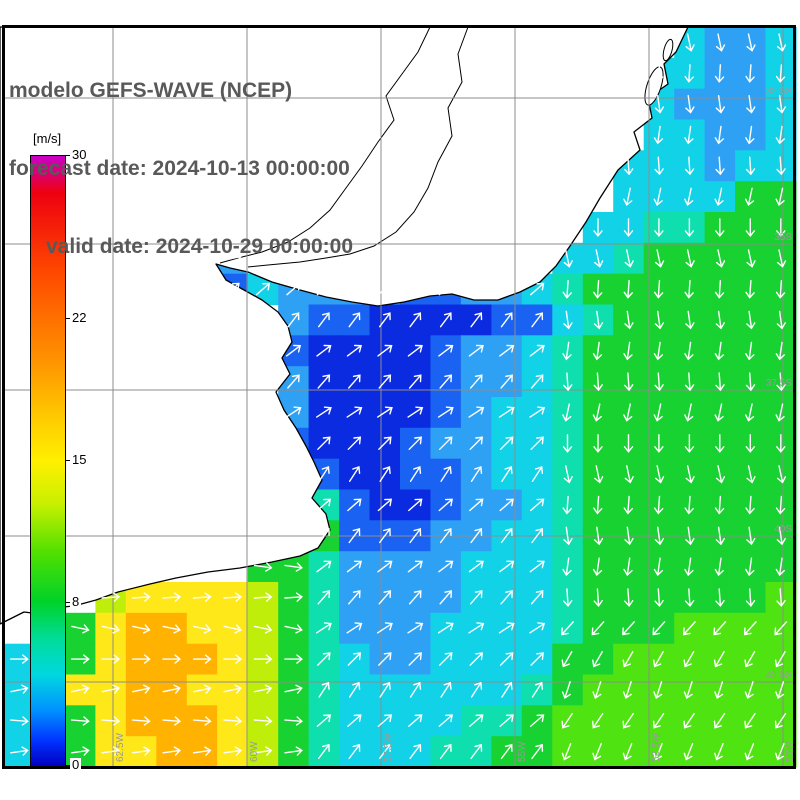  Describe the element at coordinates (120, 747) in the screenshot. I see `longitude-label: 62.5W` at that location.